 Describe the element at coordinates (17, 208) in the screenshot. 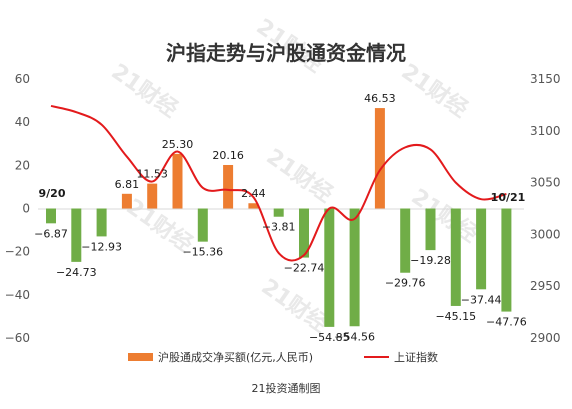

I see `left-axis: 60 40 20 0 −20 −40 −60` at that location.